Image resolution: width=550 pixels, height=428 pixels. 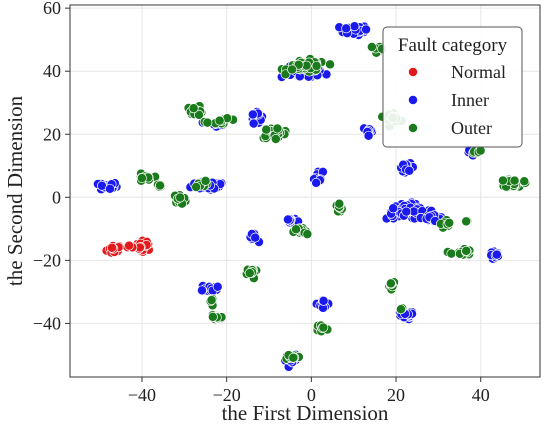 I want to click on x-tick-label: 40, so click(x=481, y=395).